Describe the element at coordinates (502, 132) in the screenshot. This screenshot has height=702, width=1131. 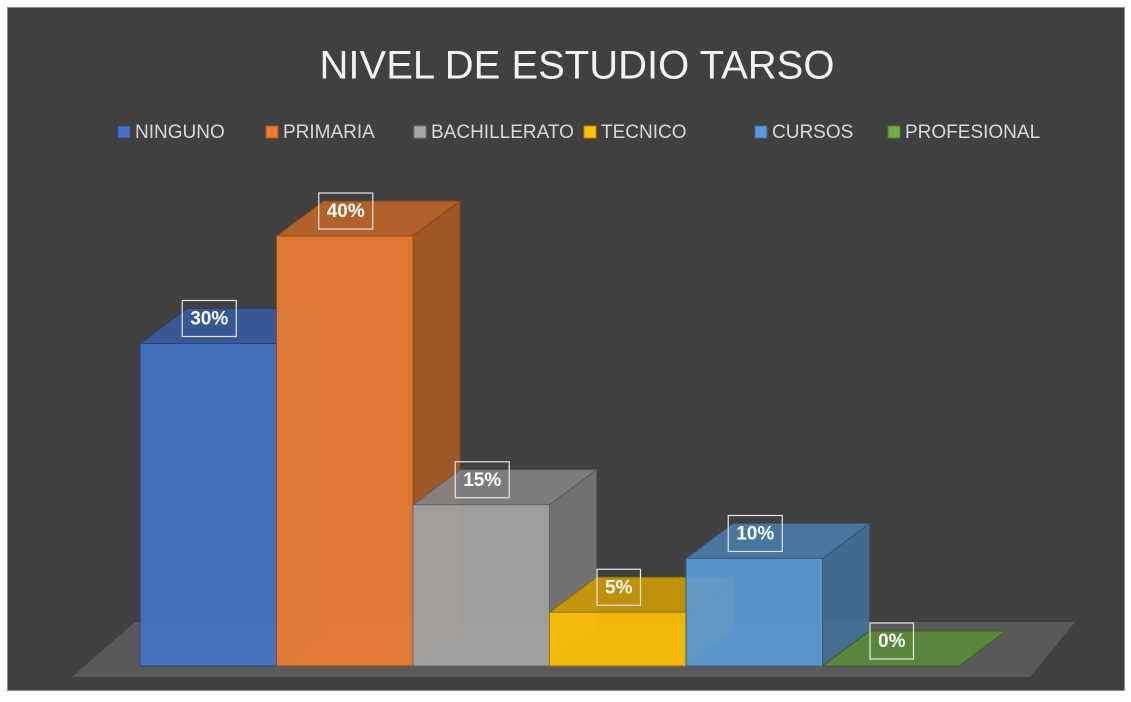
I see `legend-label: BACHILLERATO` at that location.